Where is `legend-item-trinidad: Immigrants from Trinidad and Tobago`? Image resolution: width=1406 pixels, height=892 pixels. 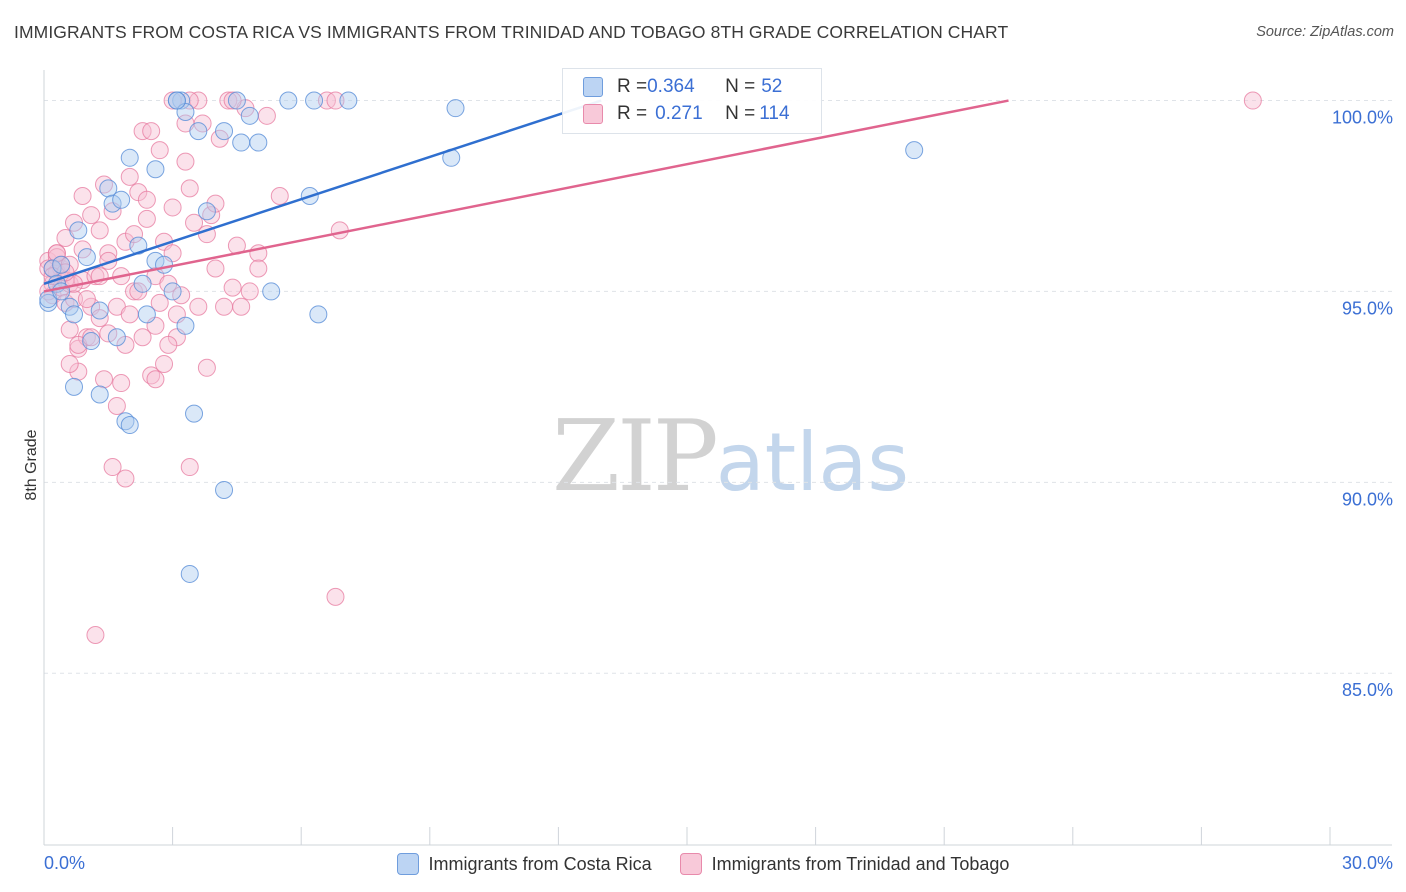 legend-item-trinidad: Immigrants from Trinidad and Tobago is located at coordinates (844, 864).